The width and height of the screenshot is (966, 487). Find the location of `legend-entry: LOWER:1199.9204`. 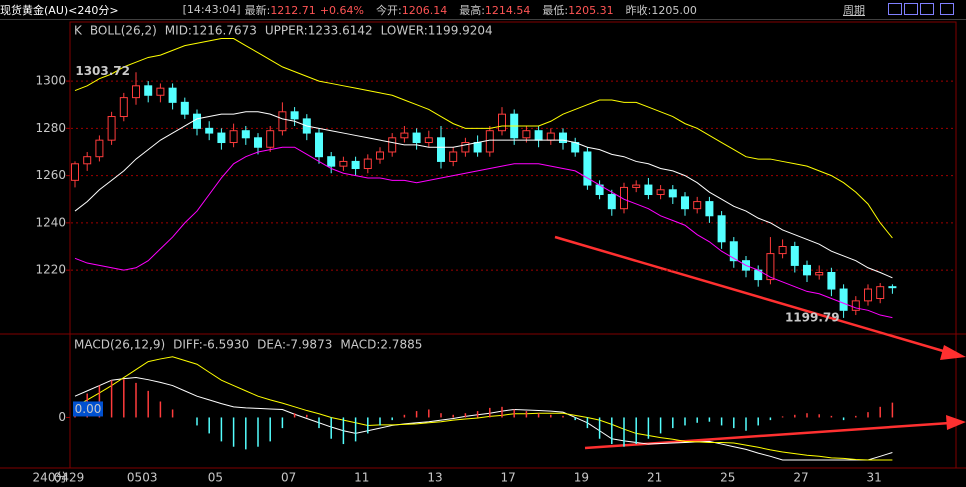

legend-entry: LOWER:1199.9204 is located at coordinates (437, 31).